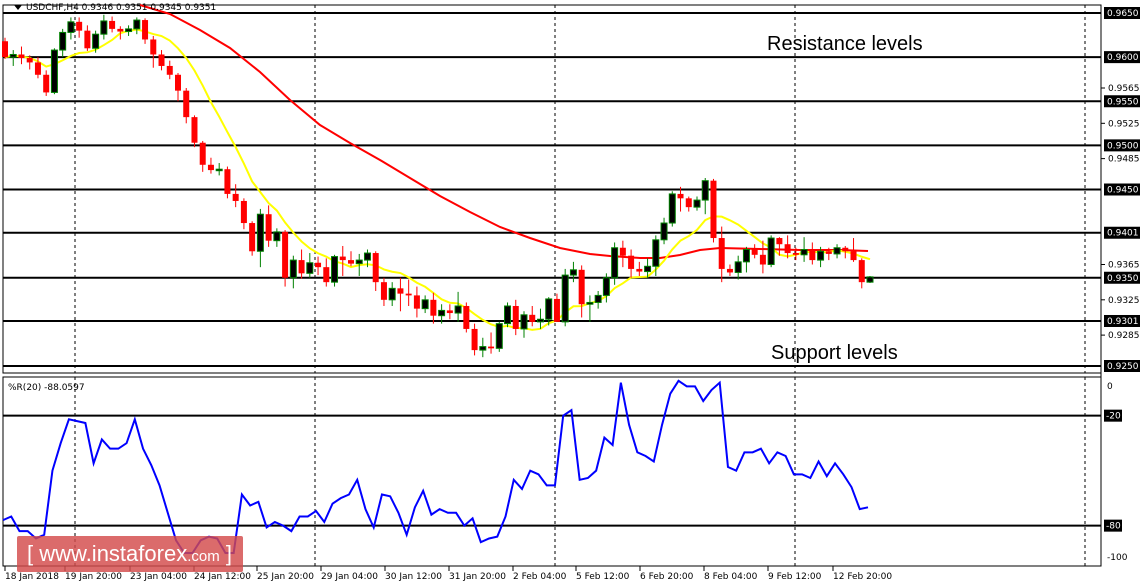 The width and height of the screenshot is (1143, 585). I want to click on time-tick-label: 18 Jan 2018, so click(32, 577).